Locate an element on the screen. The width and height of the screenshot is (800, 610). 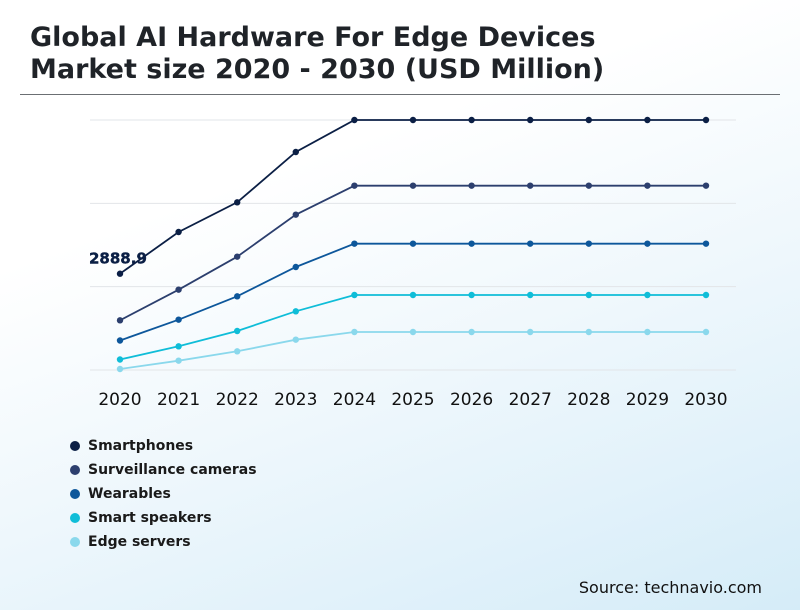
legend-label-smart-speakers: Smart speakers is located at coordinates (150, 518).